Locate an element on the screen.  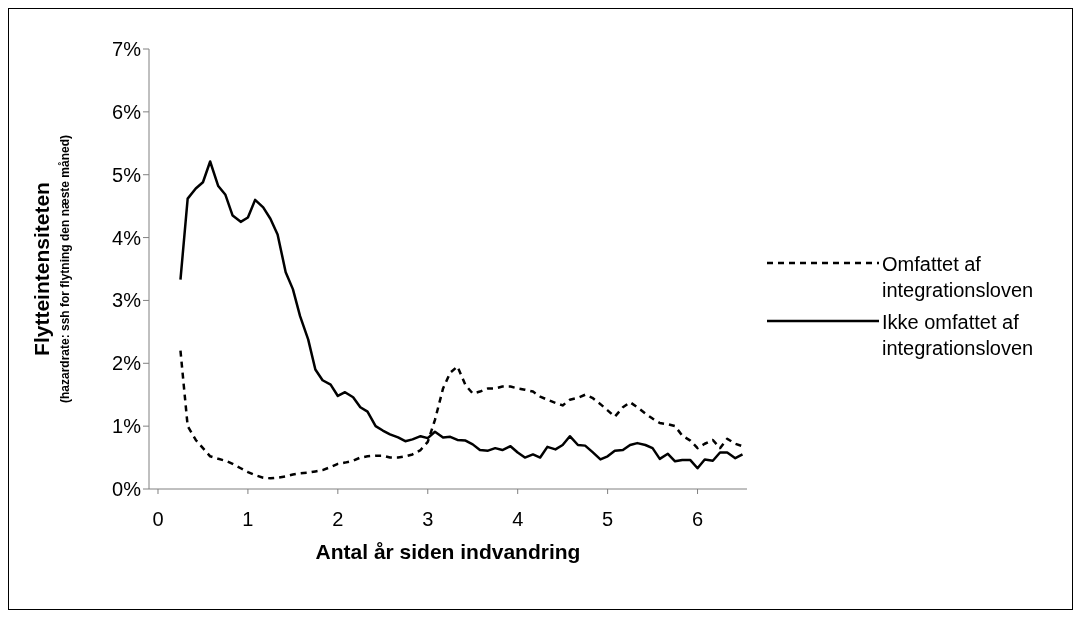
x-tick-label: 0 is located at coordinates (158, 519).